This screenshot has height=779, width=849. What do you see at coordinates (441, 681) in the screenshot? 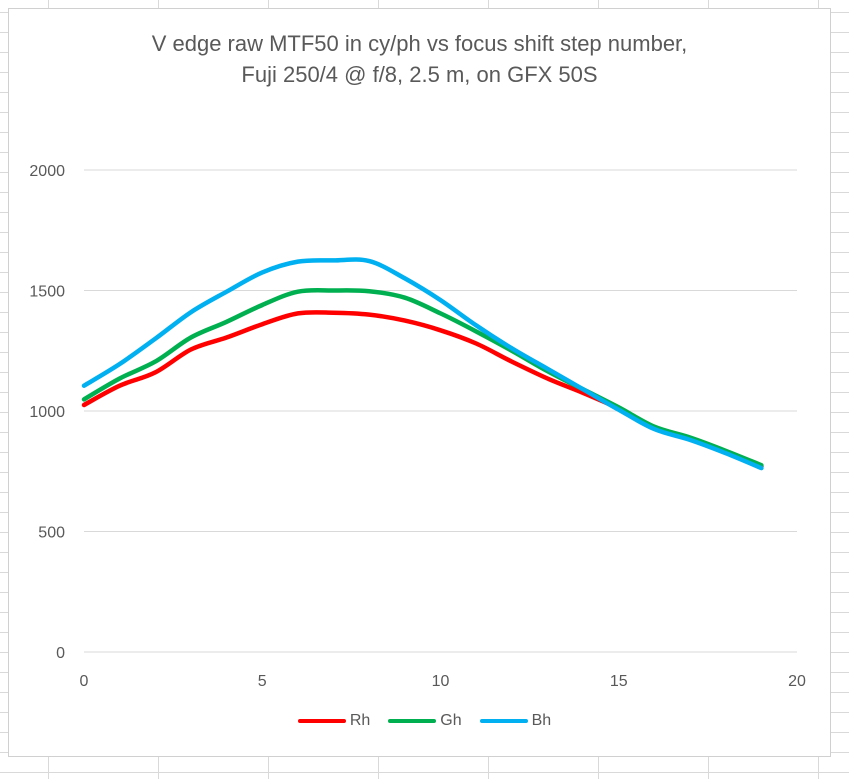
I see `x-tick-label: 10` at bounding box center [441, 681].